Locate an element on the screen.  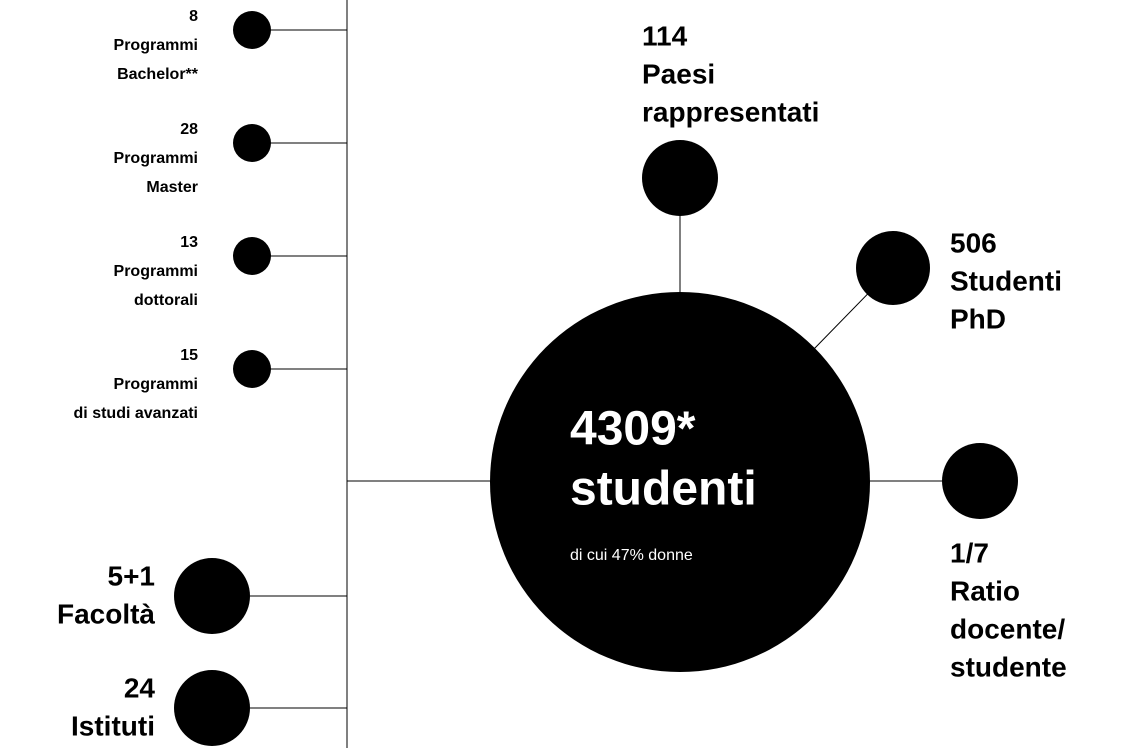
program-count: 15 is located at coordinates (189, 355).